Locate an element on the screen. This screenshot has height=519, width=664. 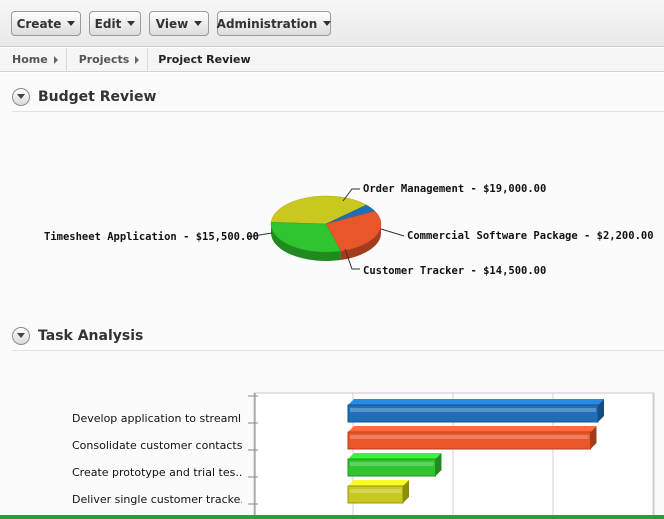
edit-label: Edit is located at coordinates (108, 23).